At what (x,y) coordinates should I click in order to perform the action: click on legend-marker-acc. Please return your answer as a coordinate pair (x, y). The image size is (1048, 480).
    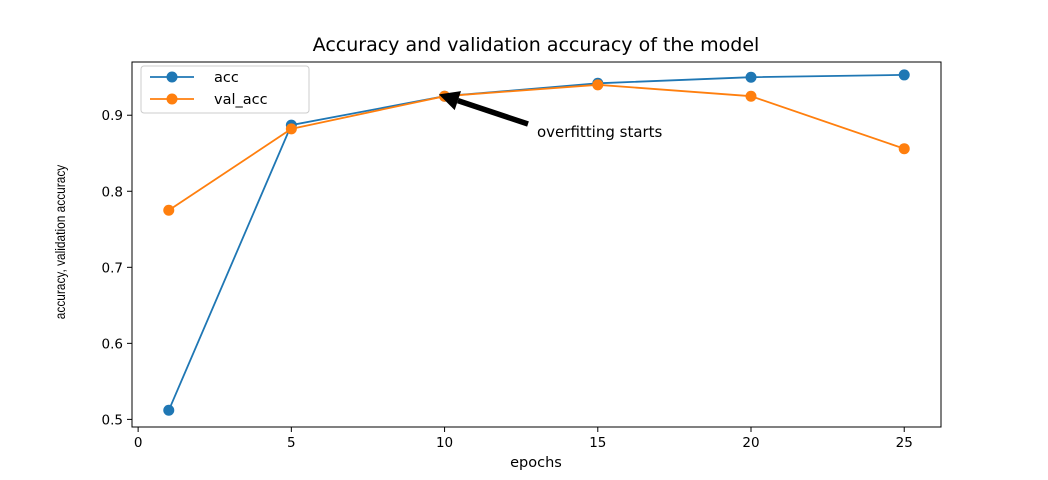
    Looking at the image, I should click on (172, 77).